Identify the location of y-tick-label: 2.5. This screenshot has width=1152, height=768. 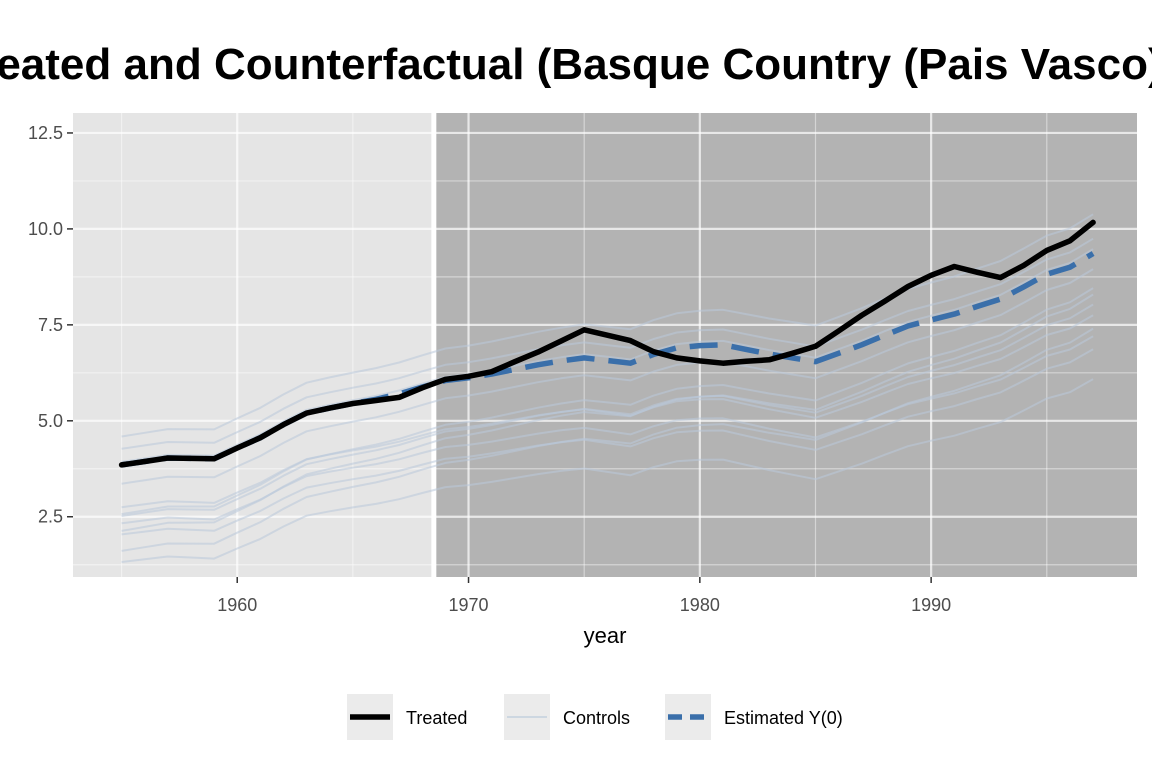
(50, 517).